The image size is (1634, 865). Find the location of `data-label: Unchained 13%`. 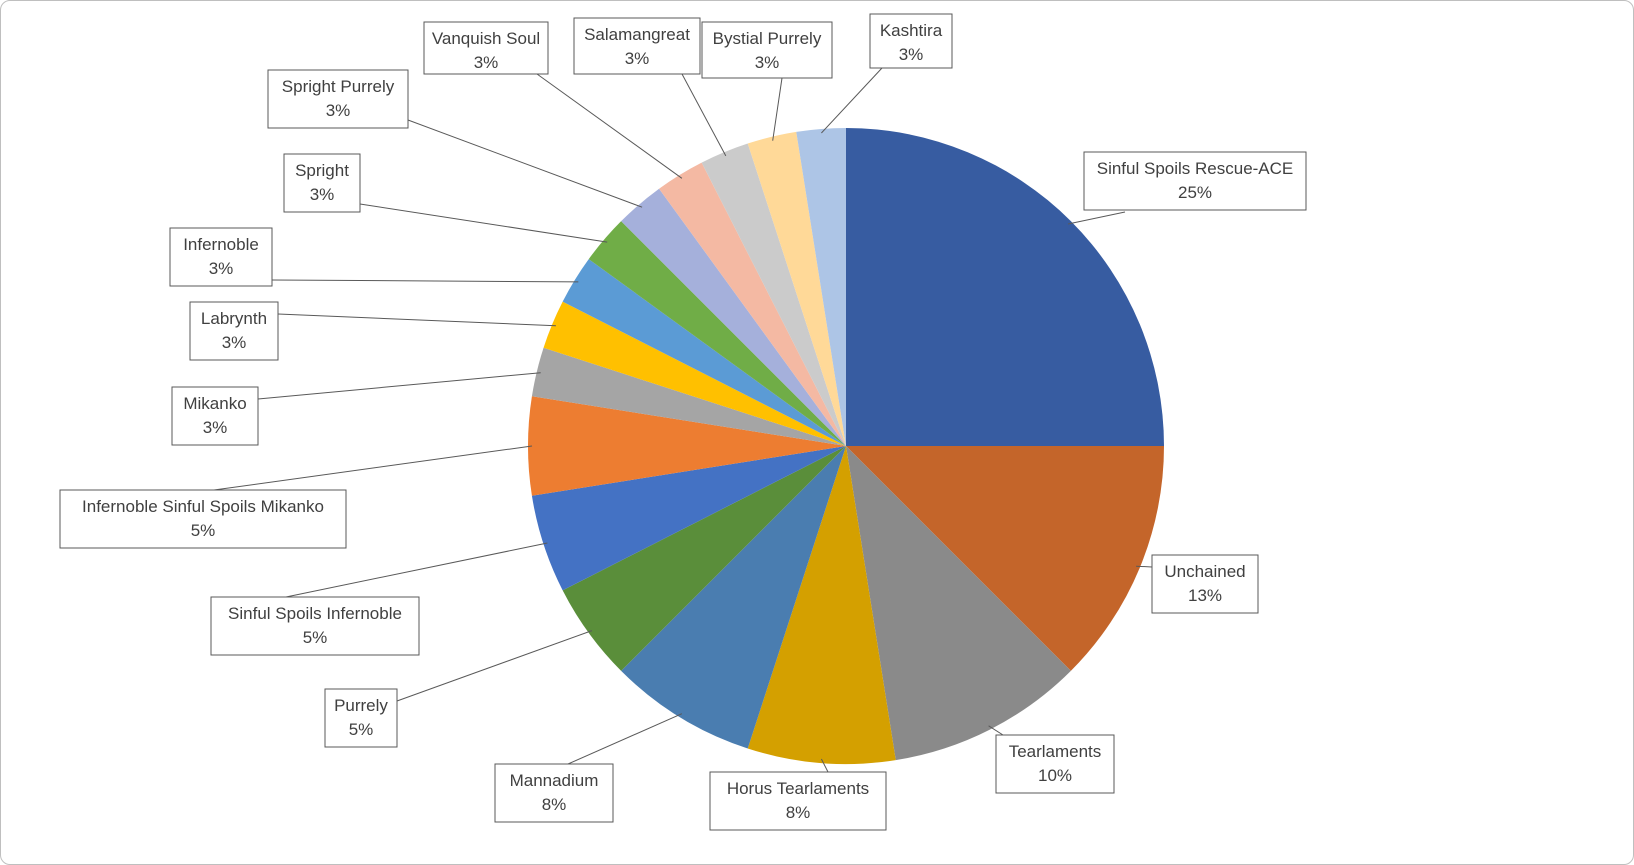

data-label: Unchained 13% is located at coordinates (1205, 584).